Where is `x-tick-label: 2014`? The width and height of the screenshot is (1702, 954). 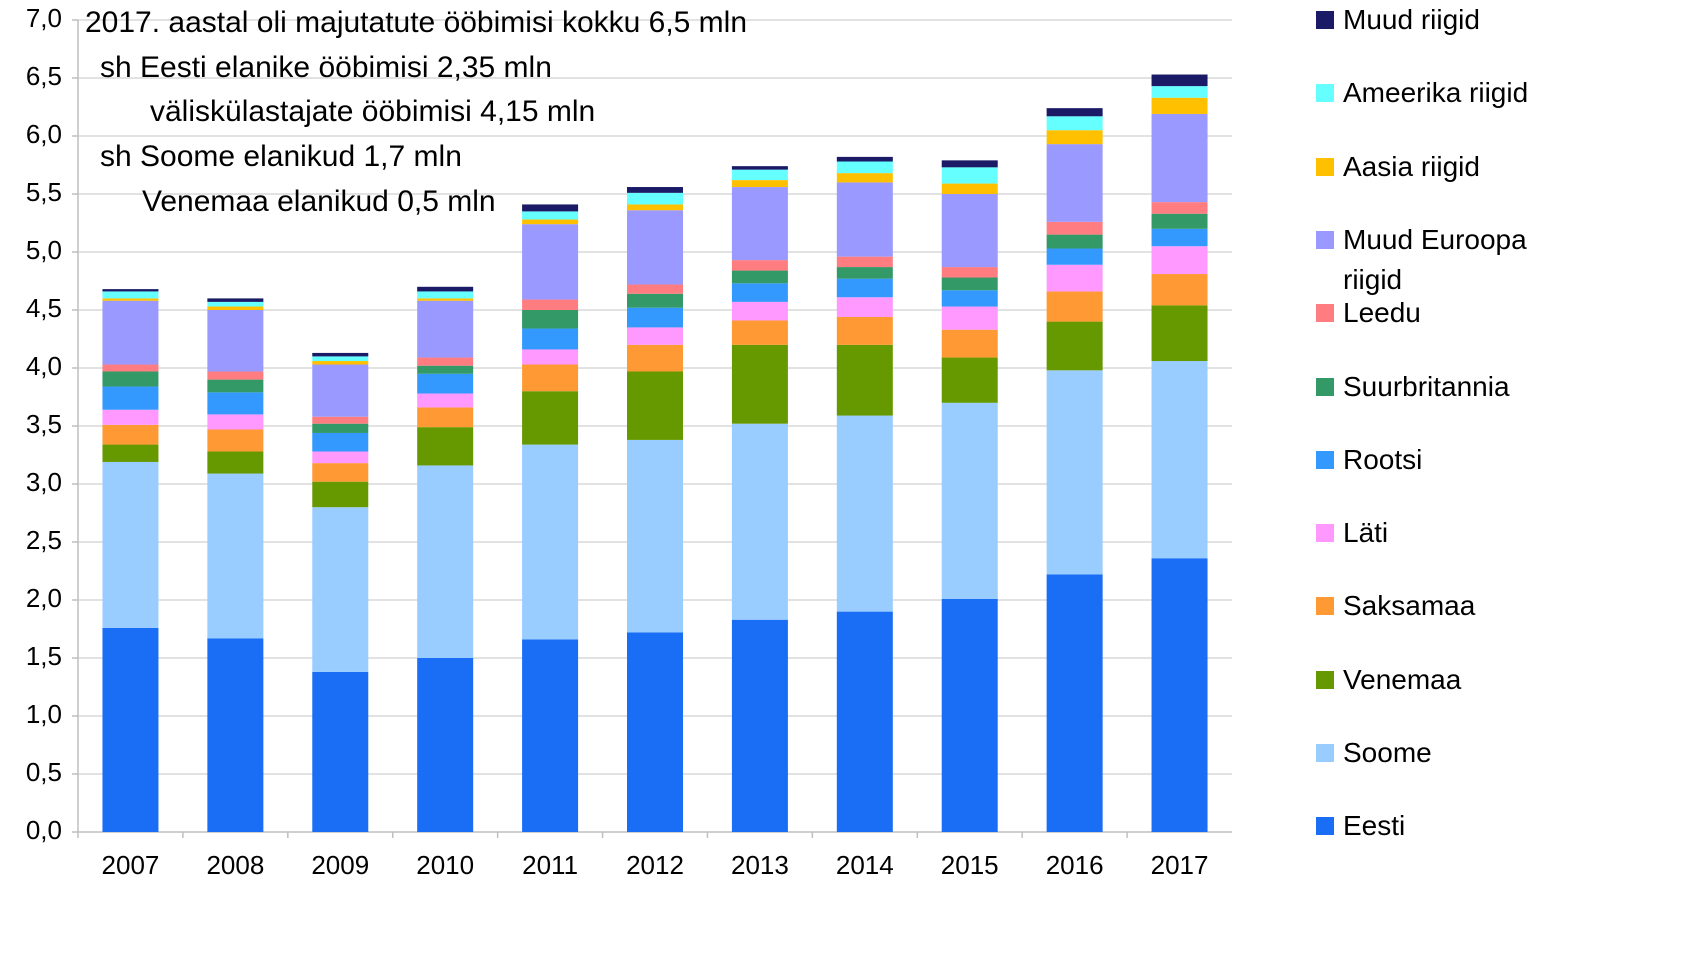
x-tick-label: 2014 is located at coordinates (865, 865).